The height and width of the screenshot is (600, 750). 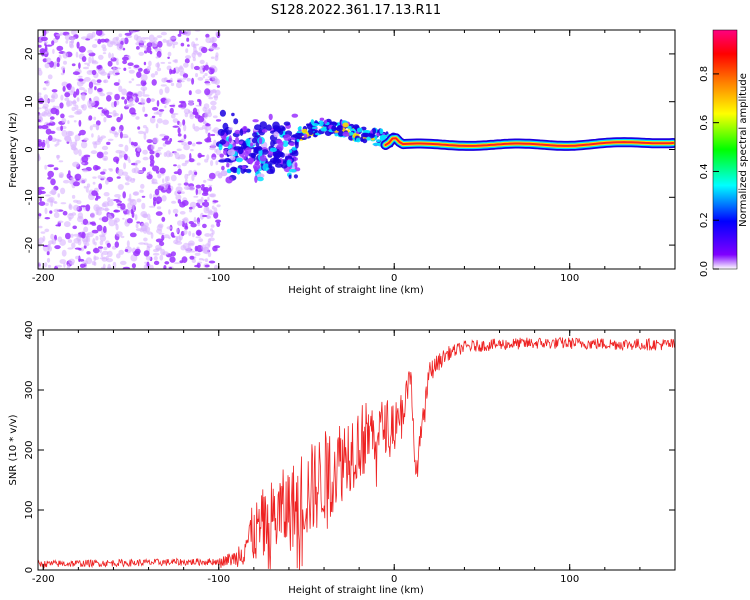 I want to click on spectrogram-ytick-label: -20, so click(x=29, y=245).